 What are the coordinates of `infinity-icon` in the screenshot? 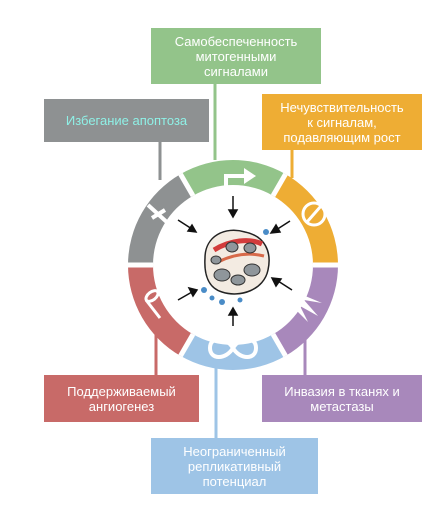 It's located at (233, 348).